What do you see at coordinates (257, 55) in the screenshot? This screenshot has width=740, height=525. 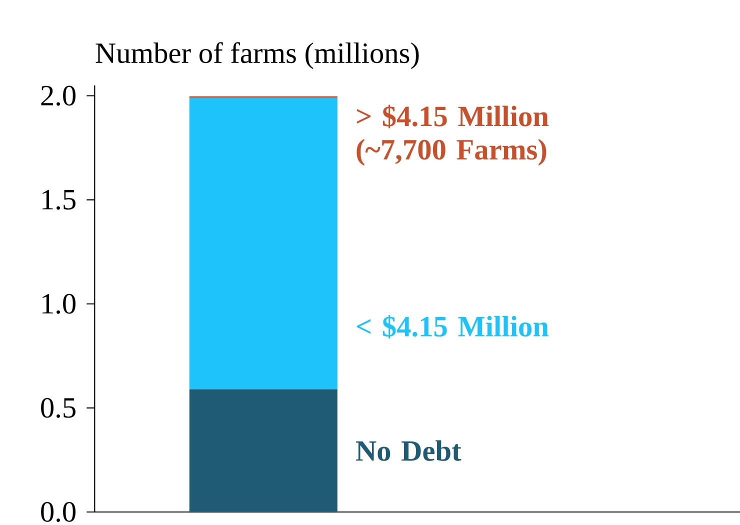 I see `y-axis-title: Number of farms (millions)` at bounding box center [257, 55].